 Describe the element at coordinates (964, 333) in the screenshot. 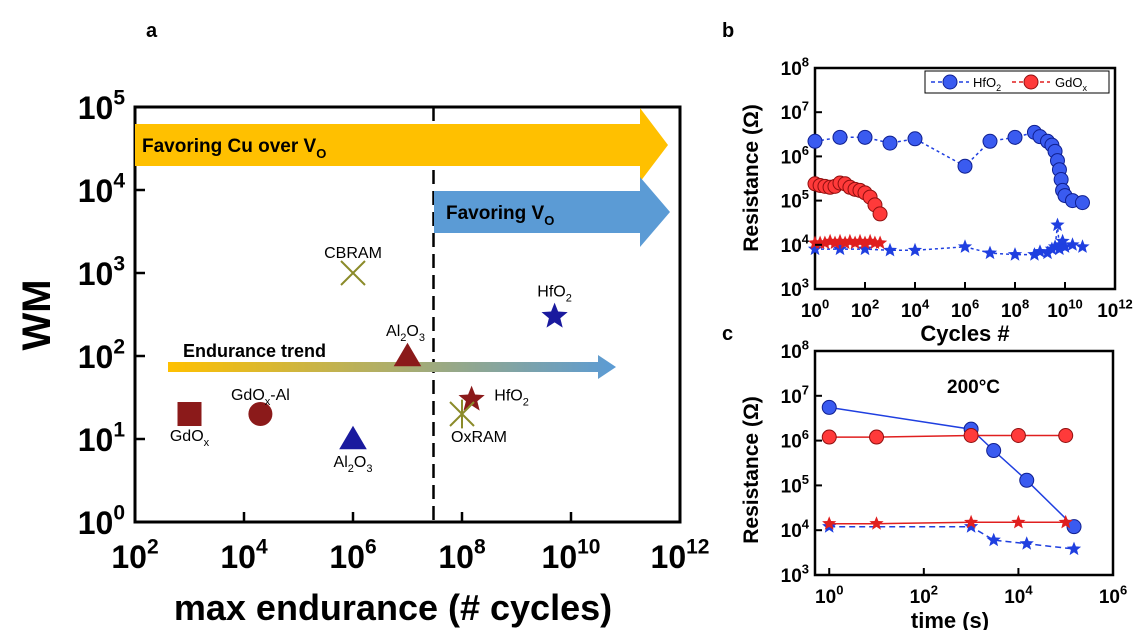

I see `panel-b-x-axis-label: Cycles #` at that location.